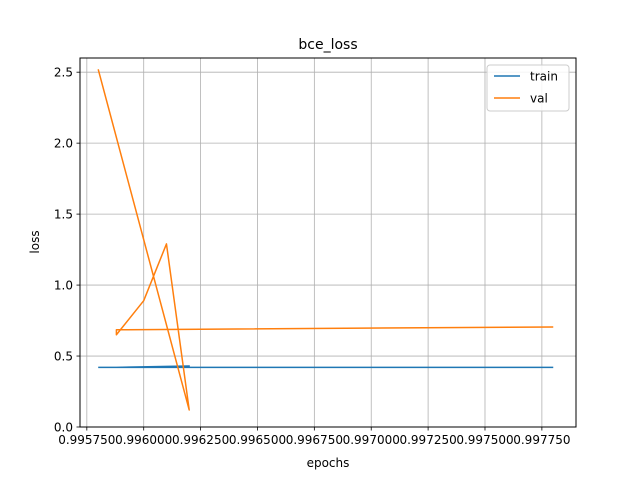  What do you see at coordinates (63, 285) in the screenshot?
I see `y-tick-label: 1.0` at bounding box center [63, 285].